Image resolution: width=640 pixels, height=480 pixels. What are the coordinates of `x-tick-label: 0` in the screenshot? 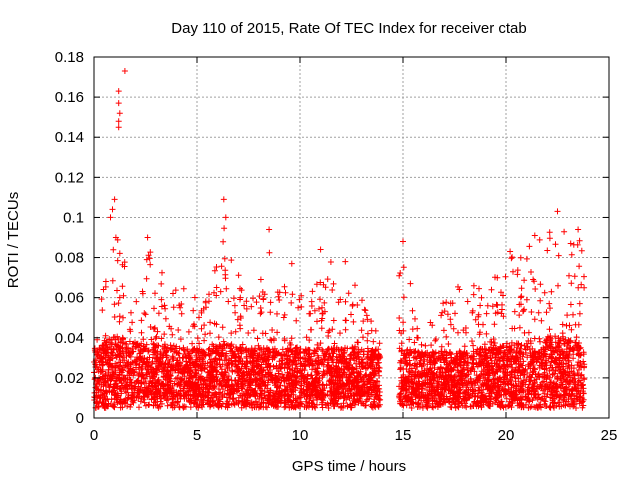 It's located at (94, 435).